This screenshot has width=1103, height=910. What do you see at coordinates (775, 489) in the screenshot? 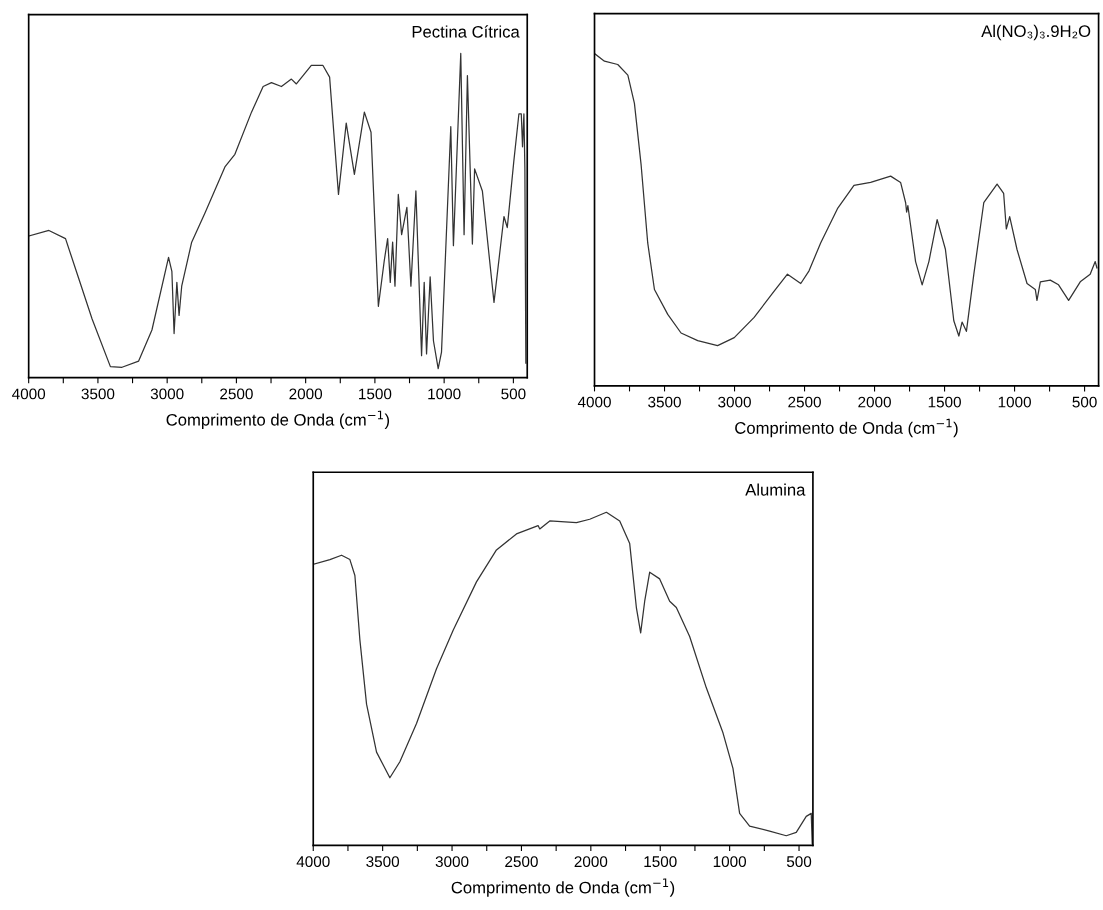
I see `chart-title: Alumina` at bounding box center [775, 489].